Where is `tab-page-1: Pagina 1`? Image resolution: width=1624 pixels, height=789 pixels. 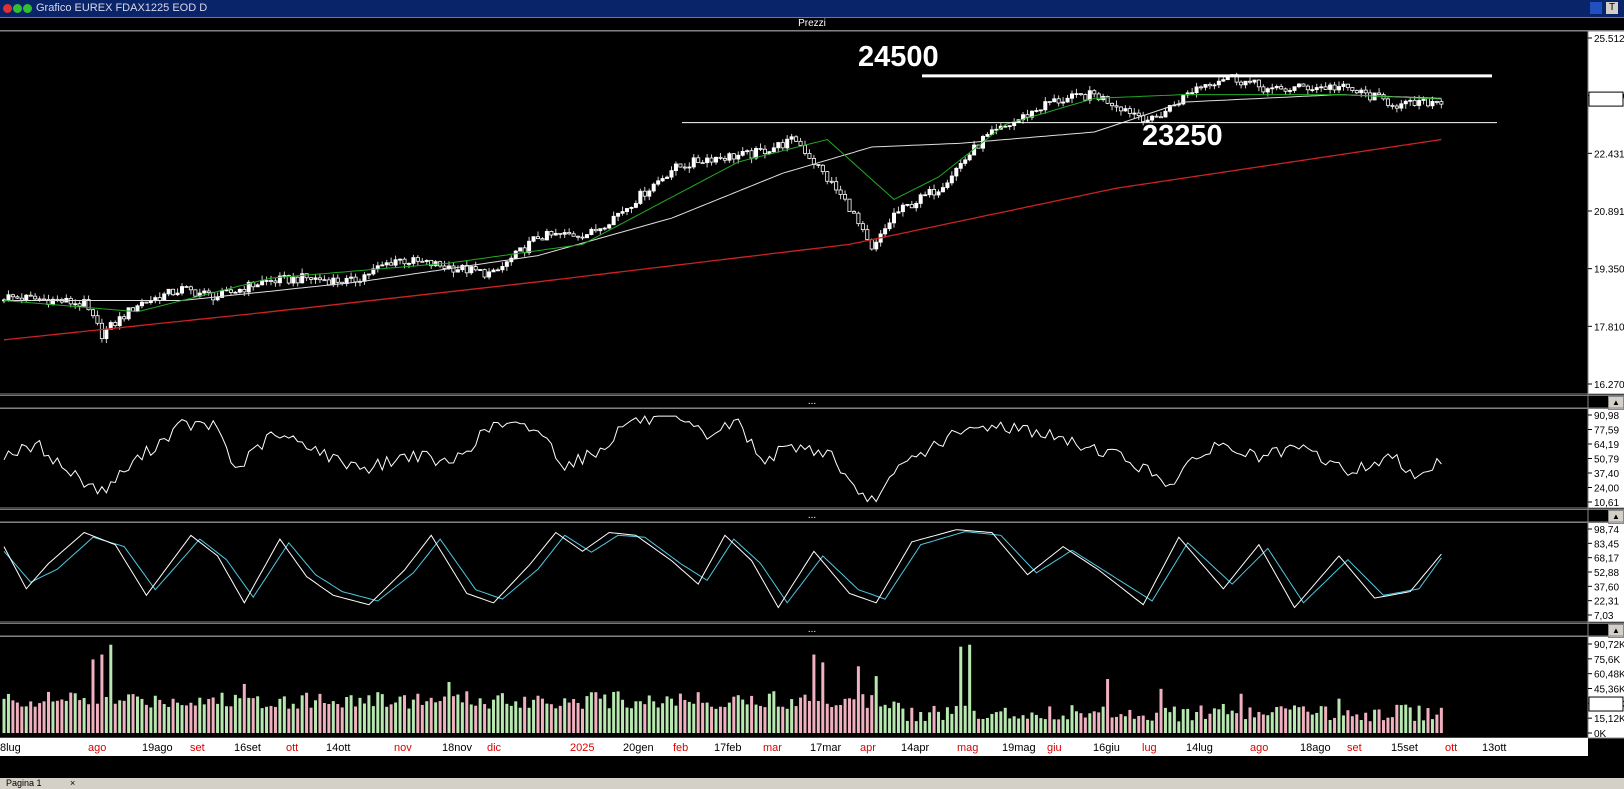
tab-page-1: Pagina 1 is located at coordinates (24, 783).